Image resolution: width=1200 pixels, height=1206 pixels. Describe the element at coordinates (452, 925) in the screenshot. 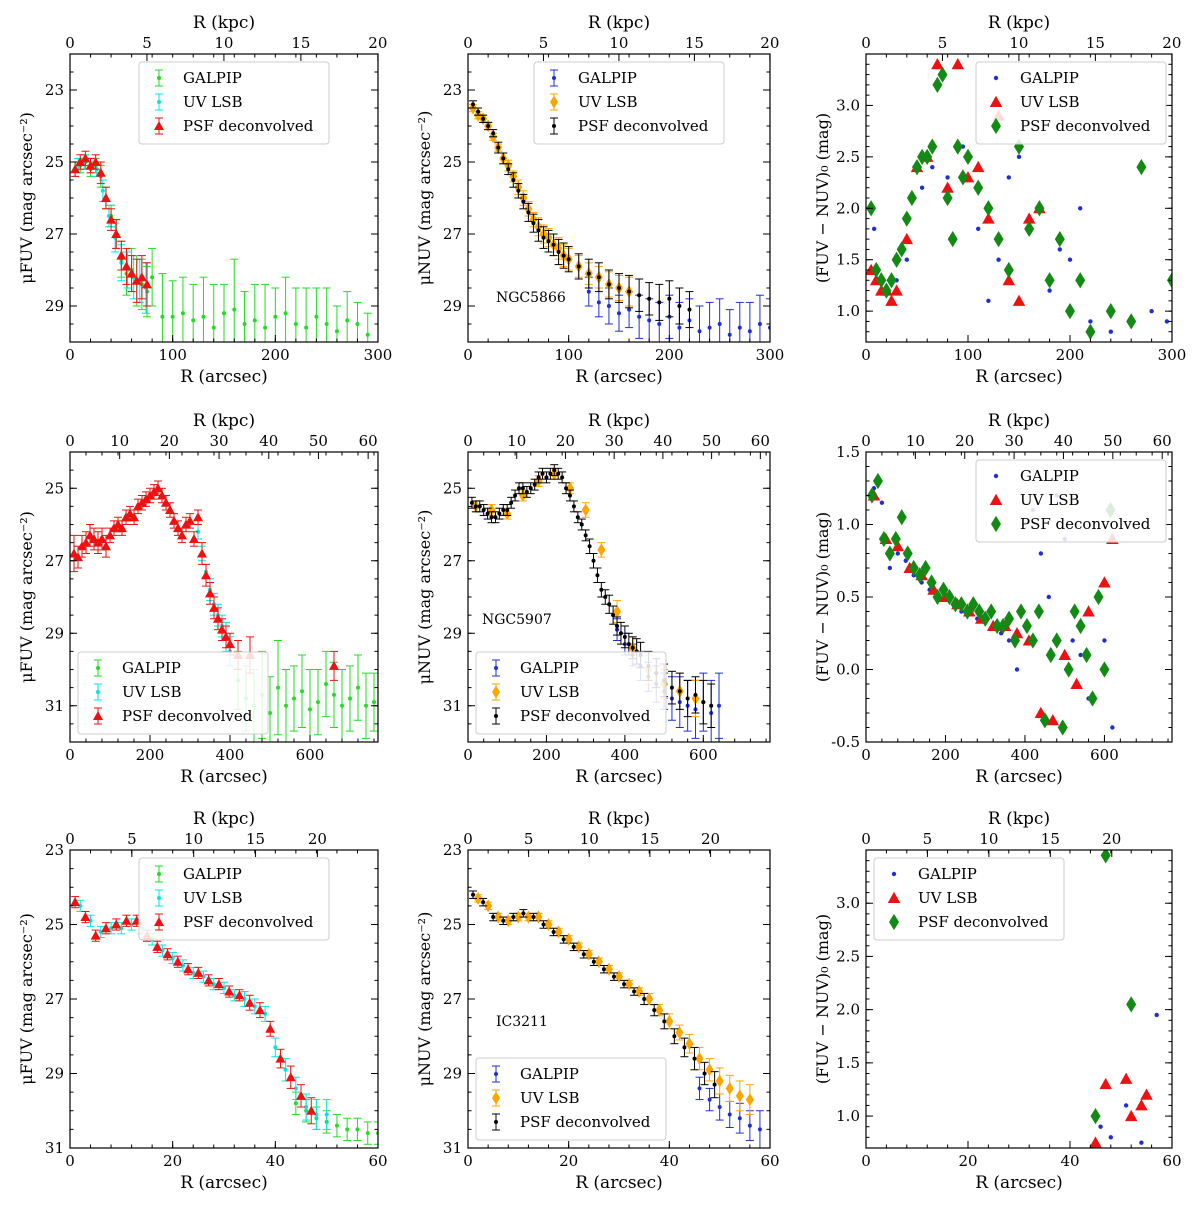

I see `y-tick-label: 25` at that location.